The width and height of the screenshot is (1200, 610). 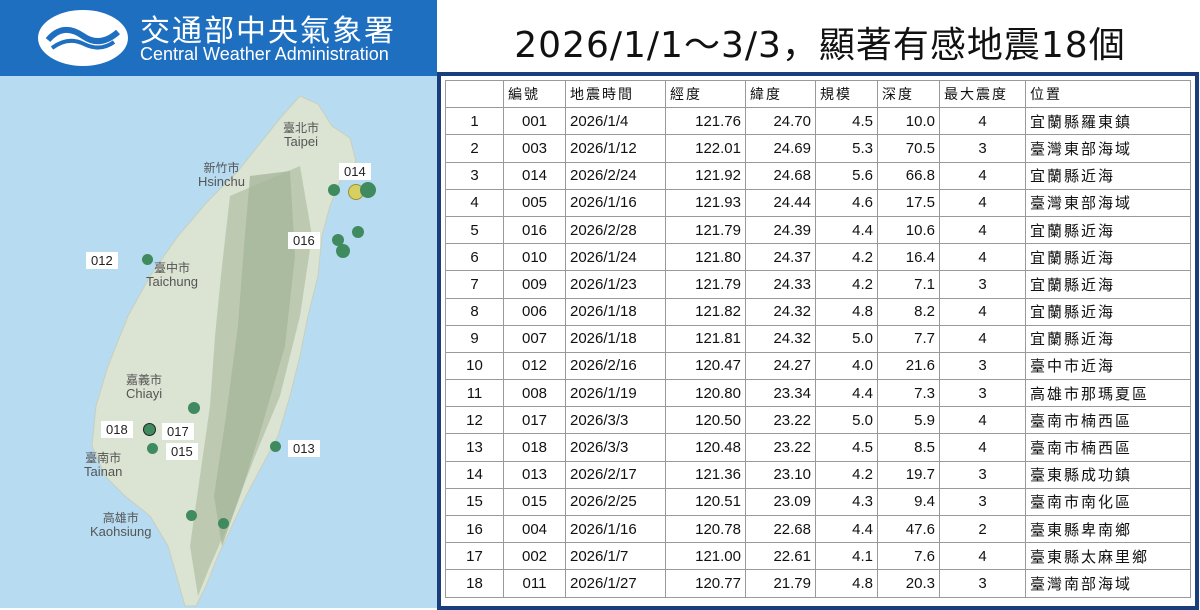 What do you see at coordinates (1108, 556) in the screenshot?
I see `cell-location: 臺東縣太麻里鄉` at bounding box center [1108, 556].